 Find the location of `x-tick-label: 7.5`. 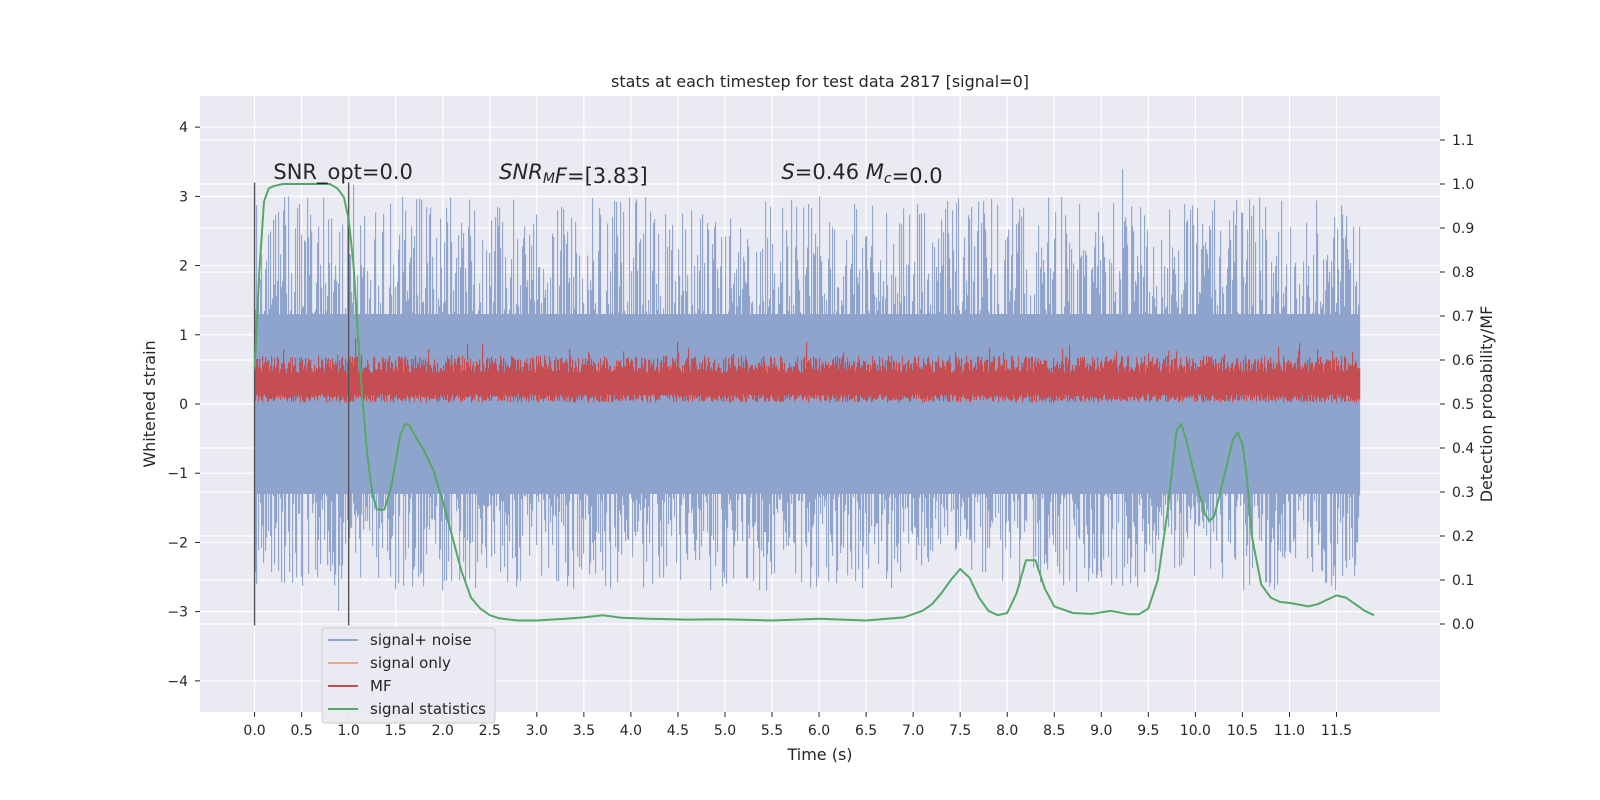

x-tick-label: 7.5 is located at coordinates (960, 731).